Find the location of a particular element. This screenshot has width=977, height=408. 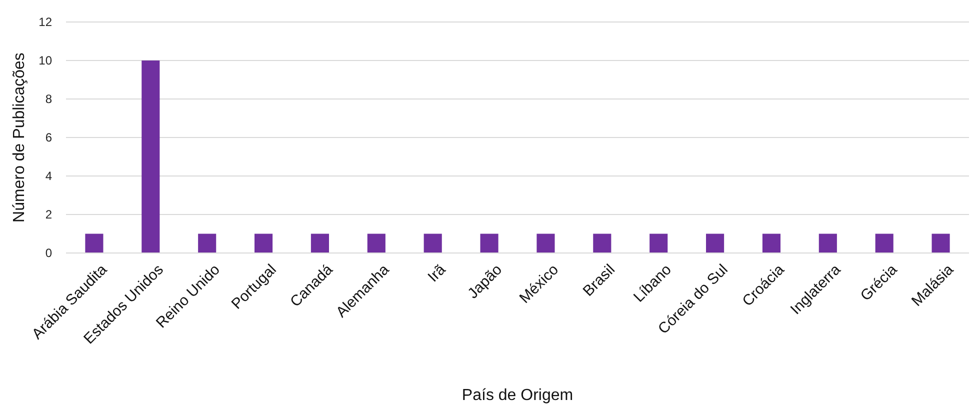

y-tick-label: 4 is located at coordinates (48, 176).